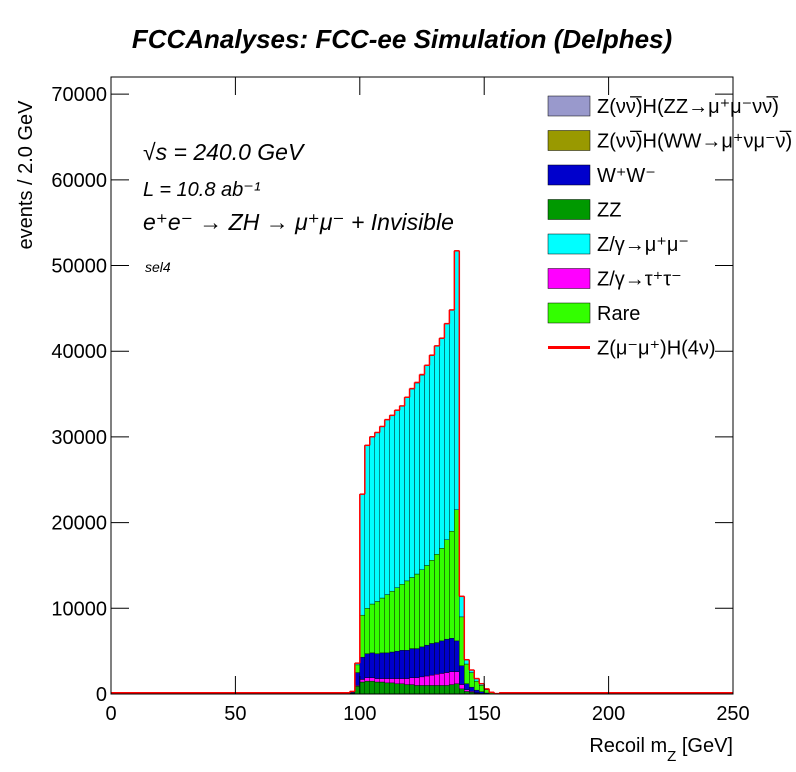  I want to click on x-tick-label: 200, so click(608, 714).